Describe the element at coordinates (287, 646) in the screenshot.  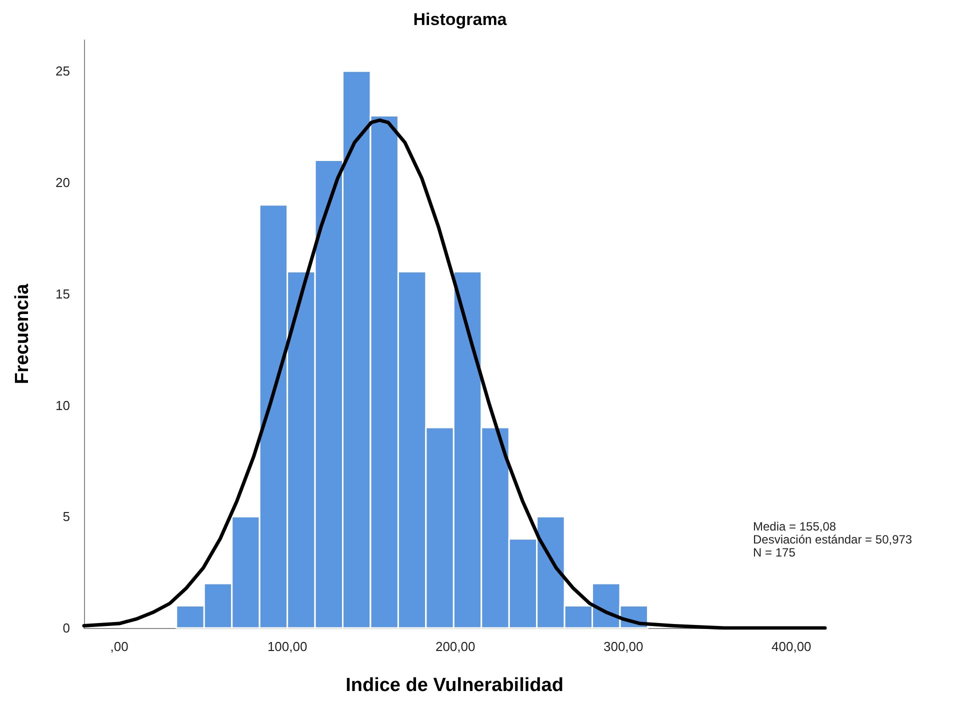
I see `x-tick-label: 100,00` at that location.